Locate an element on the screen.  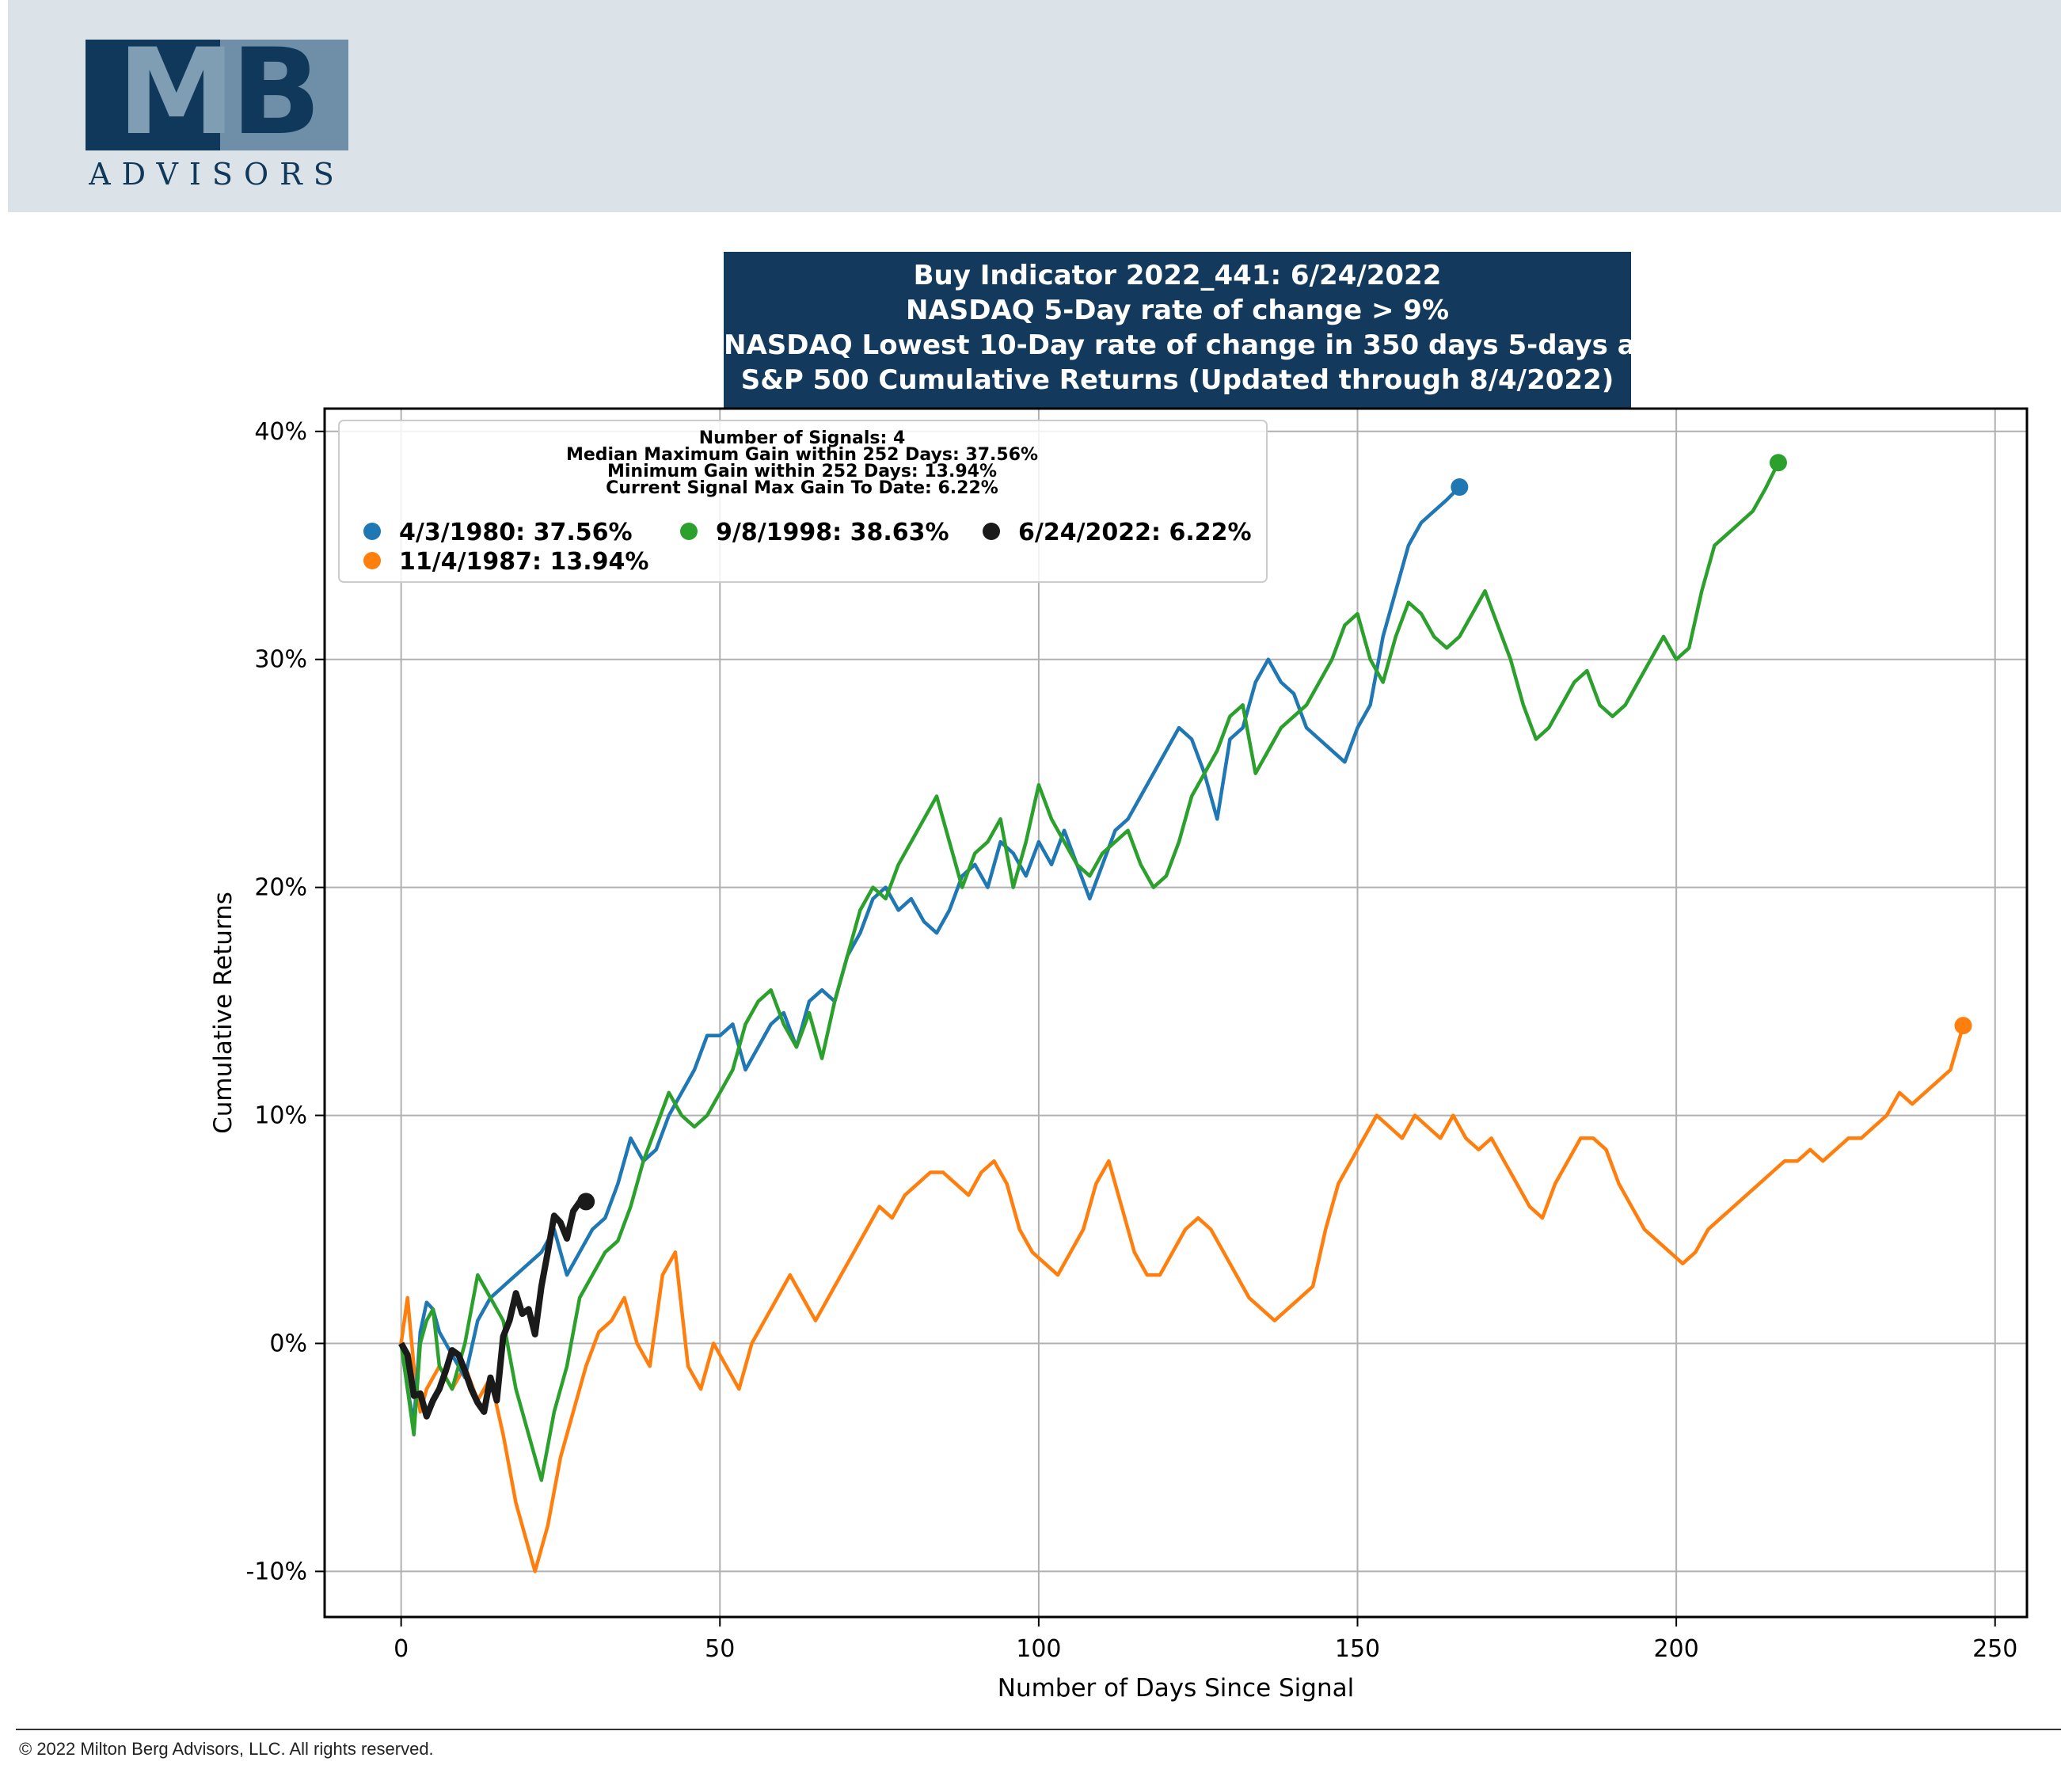
legend-marker-1987 is located at coordinates (372, 560).